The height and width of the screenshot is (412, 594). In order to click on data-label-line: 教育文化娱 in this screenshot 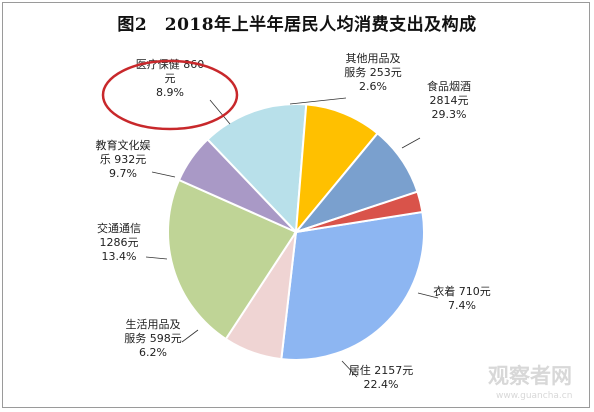, I will do `click(123, 145)`.